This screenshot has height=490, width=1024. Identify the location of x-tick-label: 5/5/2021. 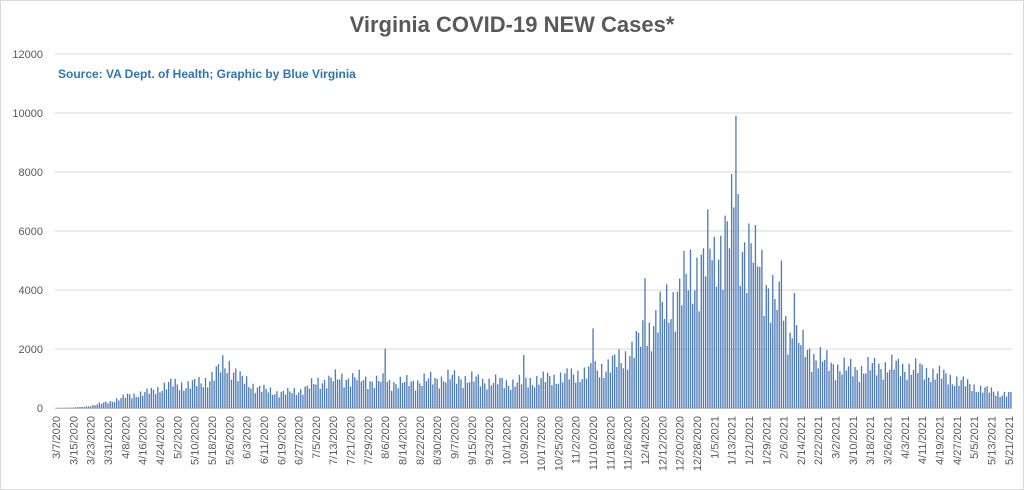
(975, 437).